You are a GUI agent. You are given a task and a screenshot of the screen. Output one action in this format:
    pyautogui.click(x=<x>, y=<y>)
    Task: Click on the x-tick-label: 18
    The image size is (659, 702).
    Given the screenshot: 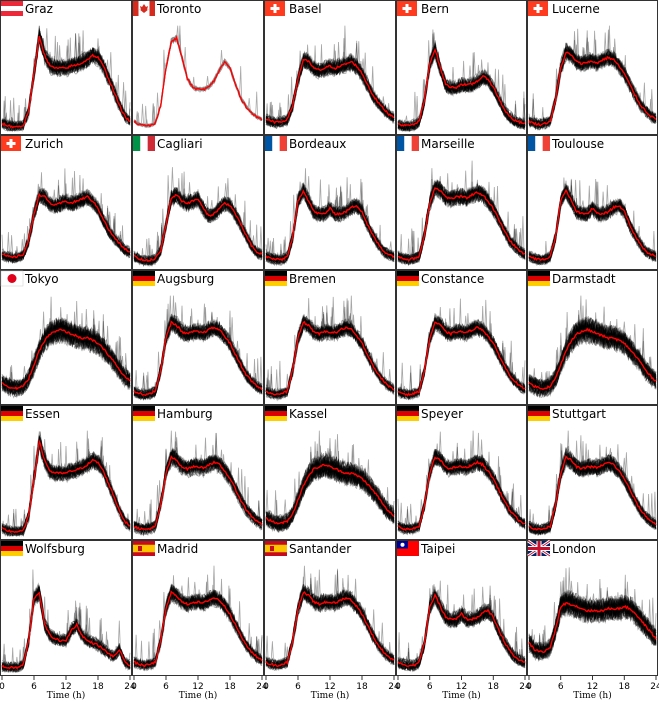 What is the action you would take?
    pyautogui.click(x=362, y=687)
    